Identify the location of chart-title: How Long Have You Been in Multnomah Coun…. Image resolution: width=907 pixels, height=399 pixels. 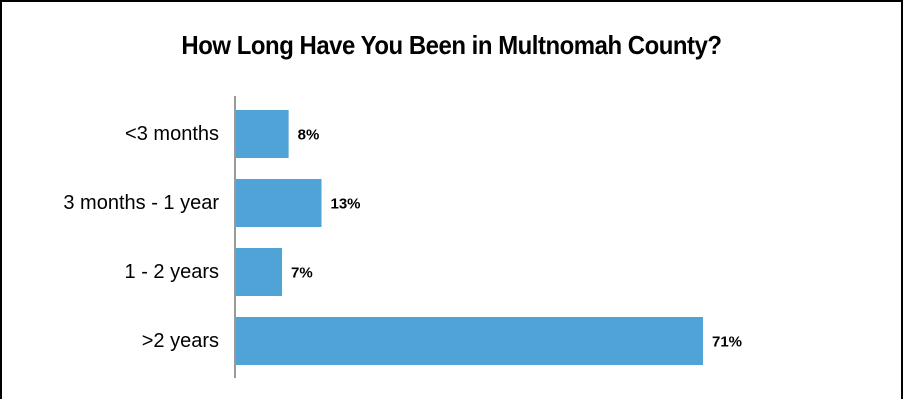
(451, 45).